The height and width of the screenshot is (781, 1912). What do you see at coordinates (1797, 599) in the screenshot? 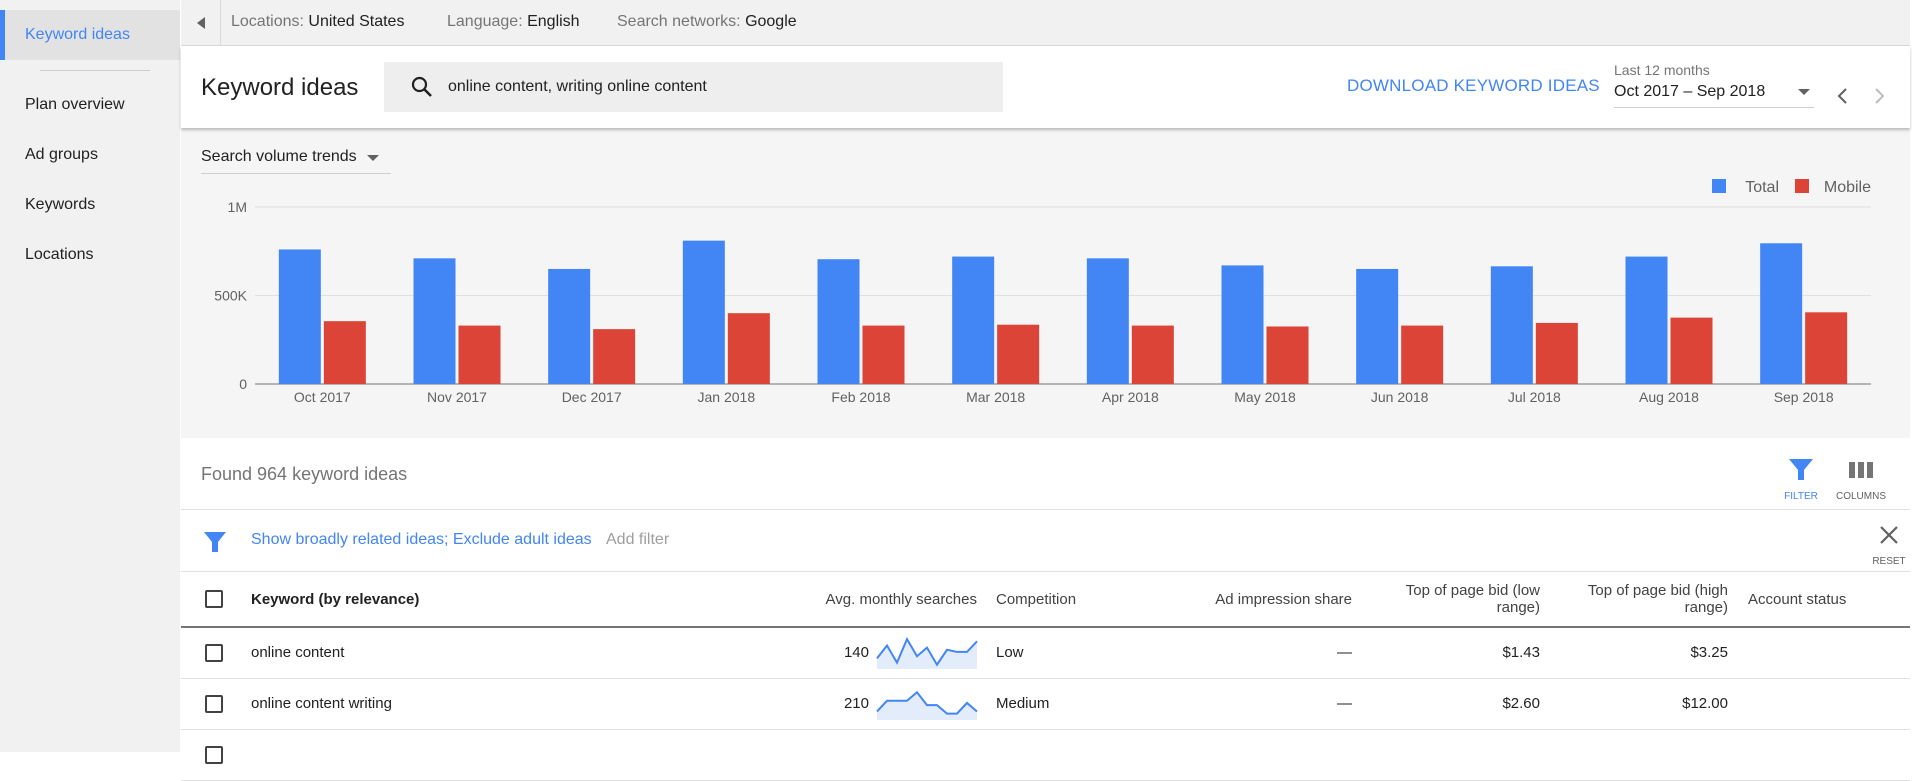
I see `col-header-account-status: Account status` at bounding box center [1797, 599].